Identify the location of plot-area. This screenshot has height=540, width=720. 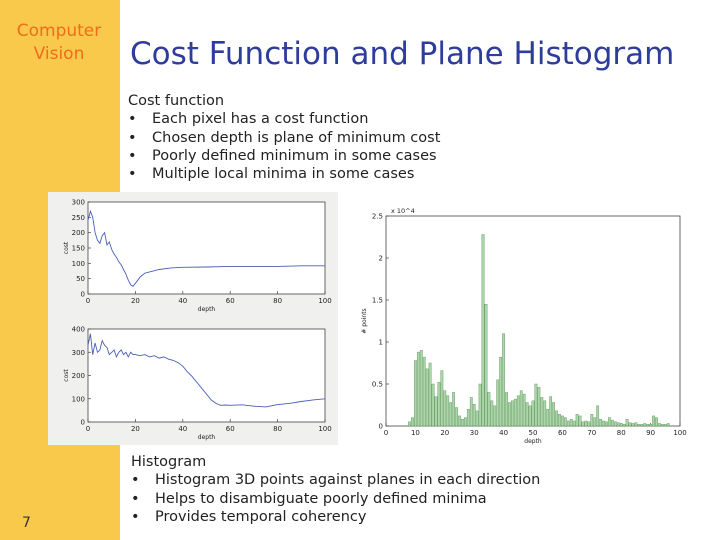
(206, 248).